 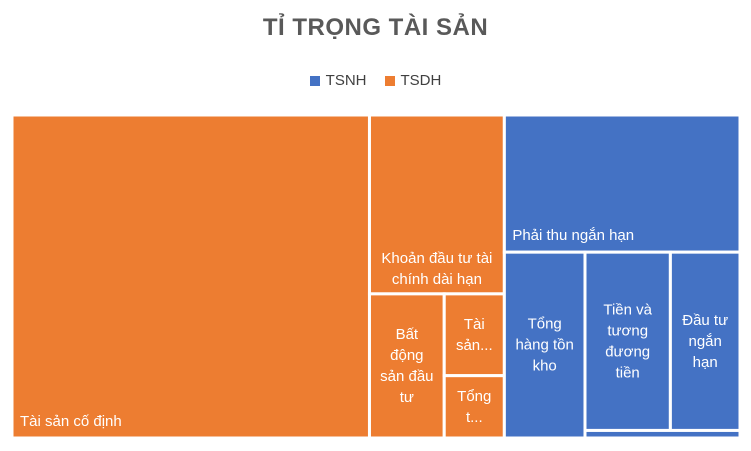 I want to click on chart-title: TỈ TRỌNG TÀI SẢN, so click(x=375, y=27).